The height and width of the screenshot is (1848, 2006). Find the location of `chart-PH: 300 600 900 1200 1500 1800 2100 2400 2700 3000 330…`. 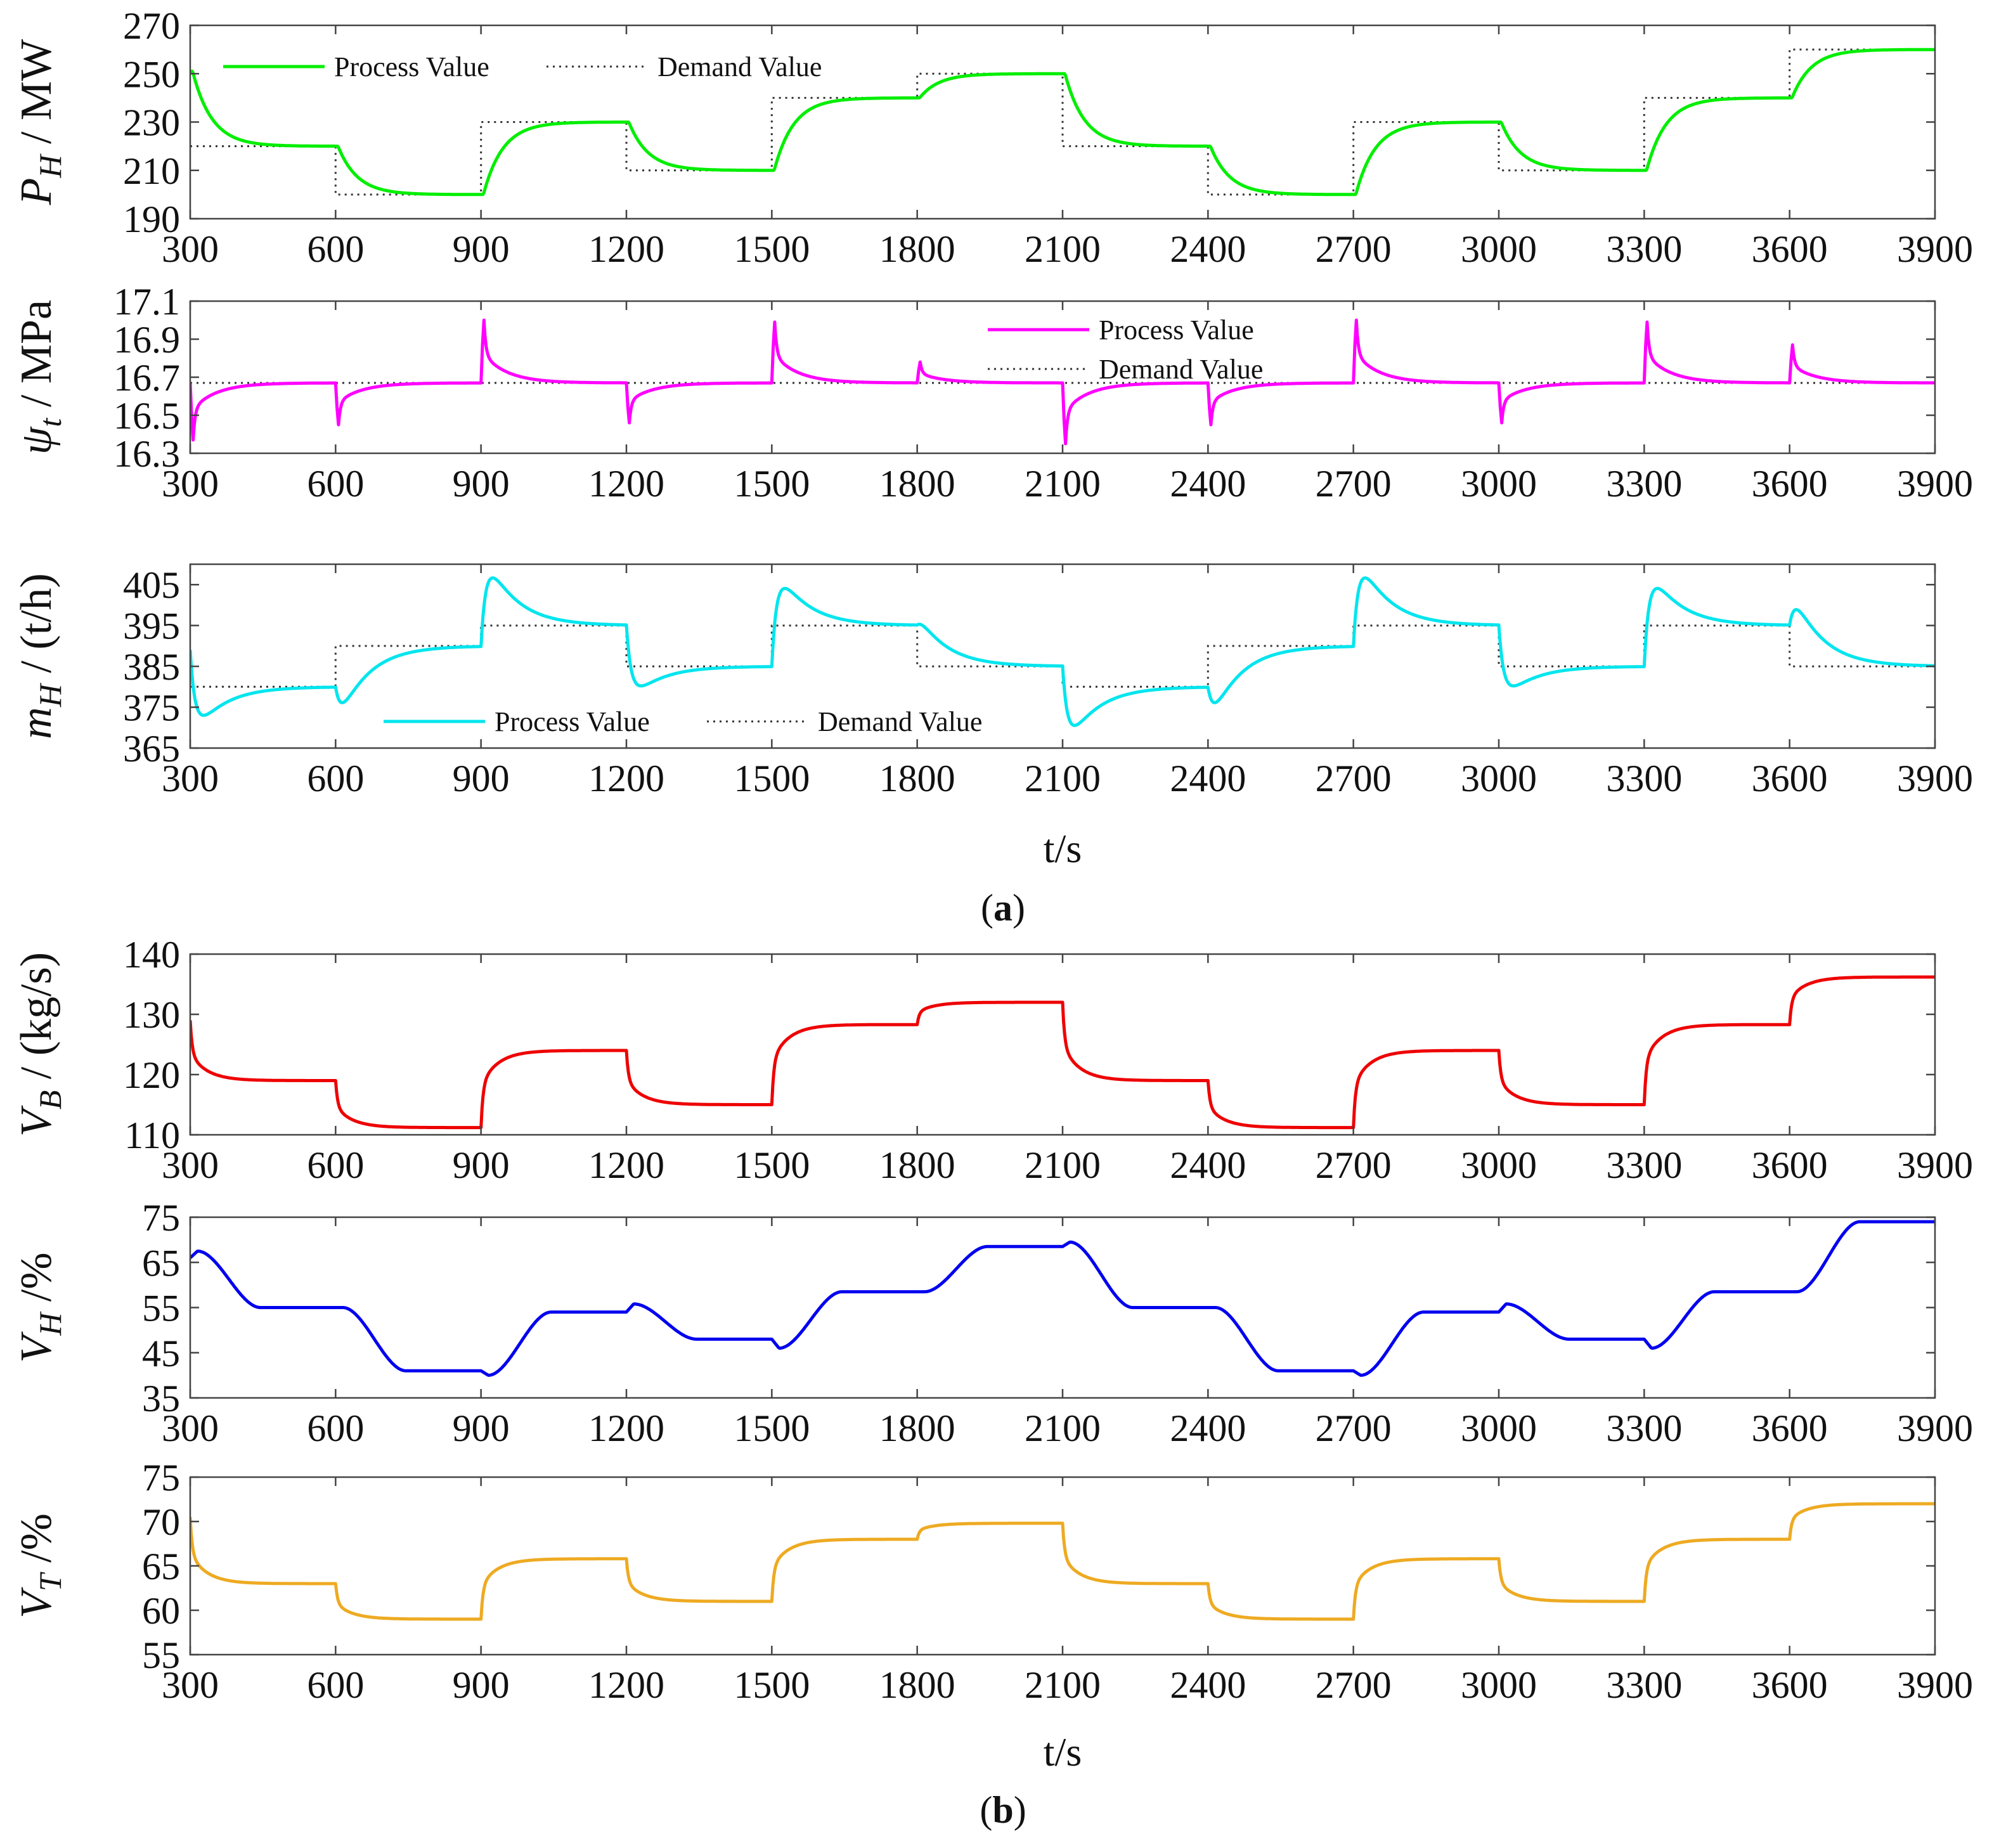

chart-PH: 300 600 900 1200 1500 1800 2100 2400 2700 3000 330… is located at coordinates (992, 137).